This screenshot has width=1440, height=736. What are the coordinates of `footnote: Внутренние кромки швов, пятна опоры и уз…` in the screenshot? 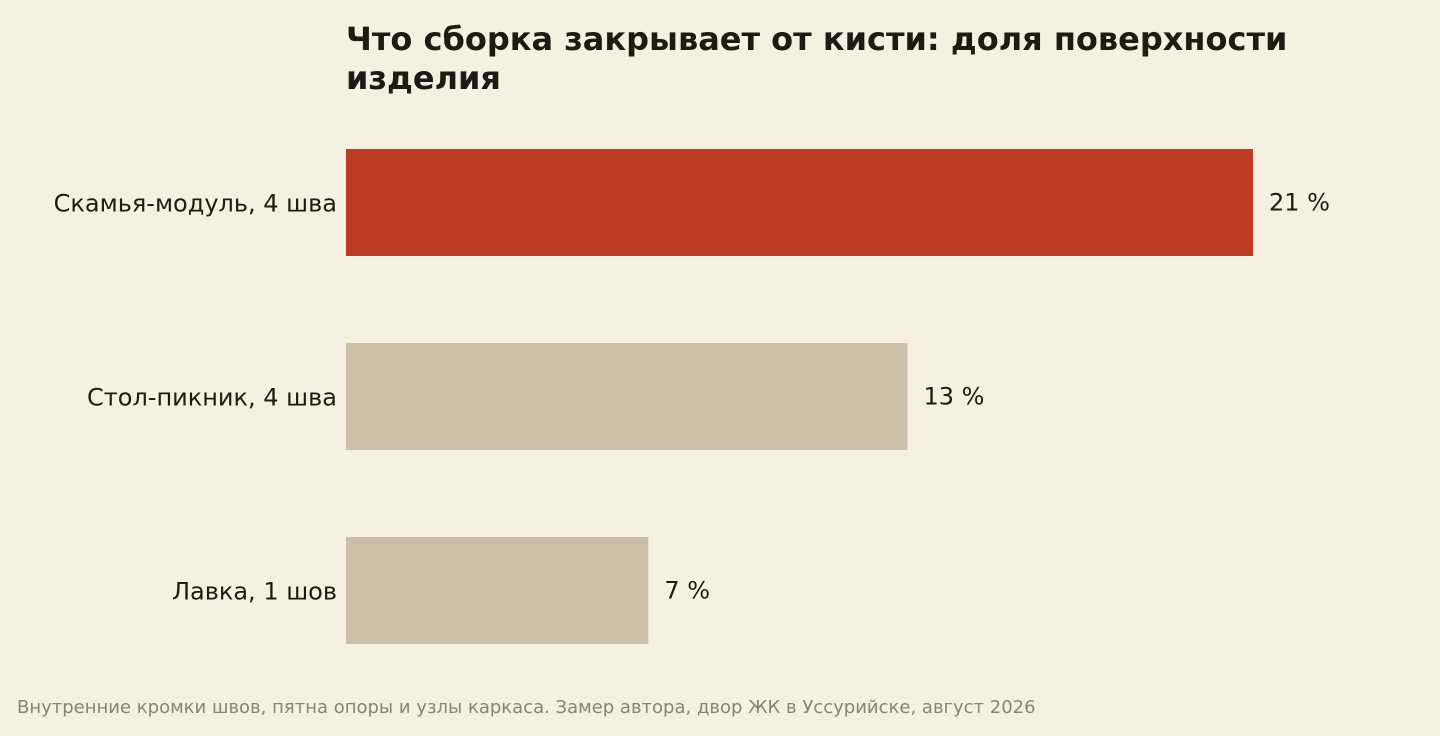 It's located at (526, 707).